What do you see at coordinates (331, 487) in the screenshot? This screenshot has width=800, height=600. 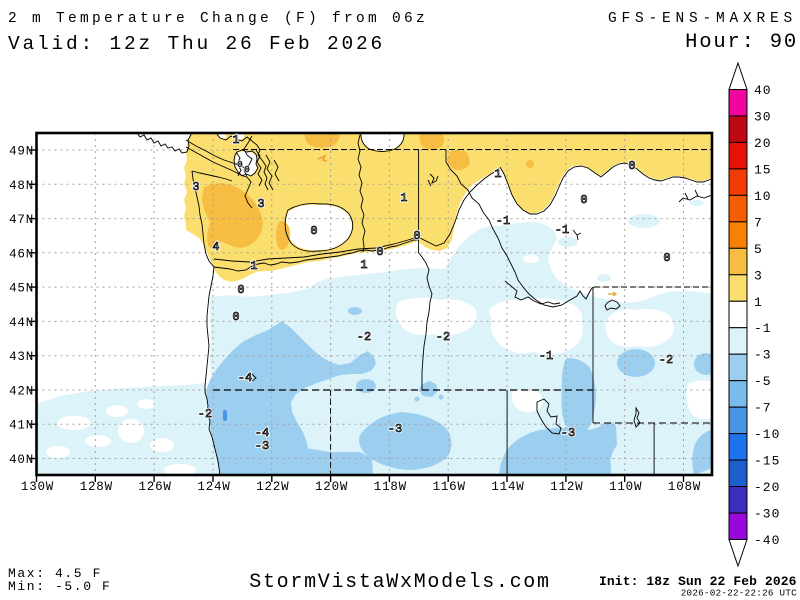 I see `svg-text: 120W` at bounding box center [331, 487].